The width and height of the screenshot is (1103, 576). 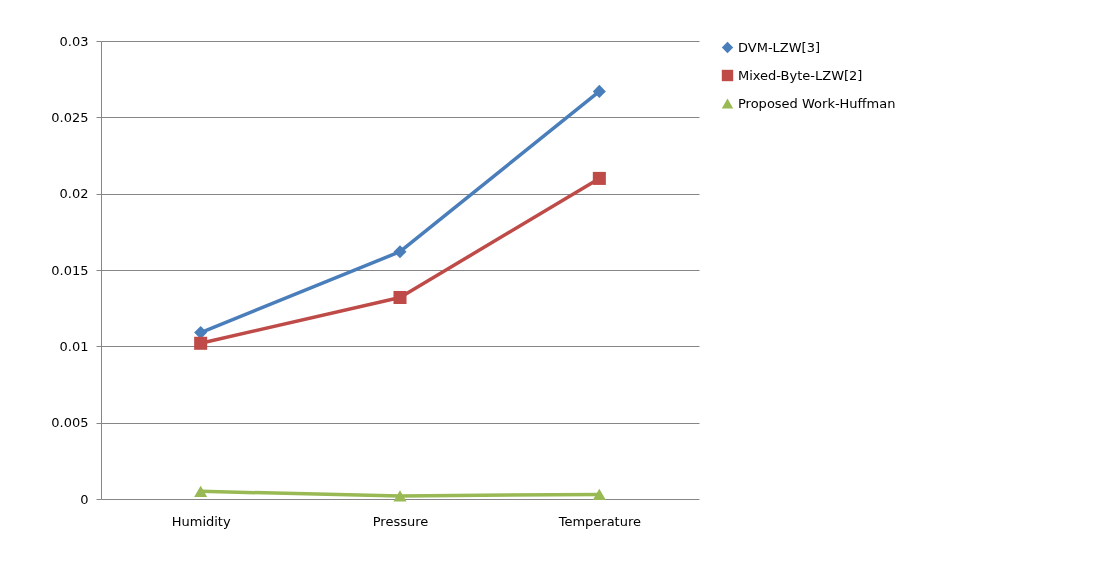 I want to click on x-tick-label: Humidity, so click(x=201, y=521).